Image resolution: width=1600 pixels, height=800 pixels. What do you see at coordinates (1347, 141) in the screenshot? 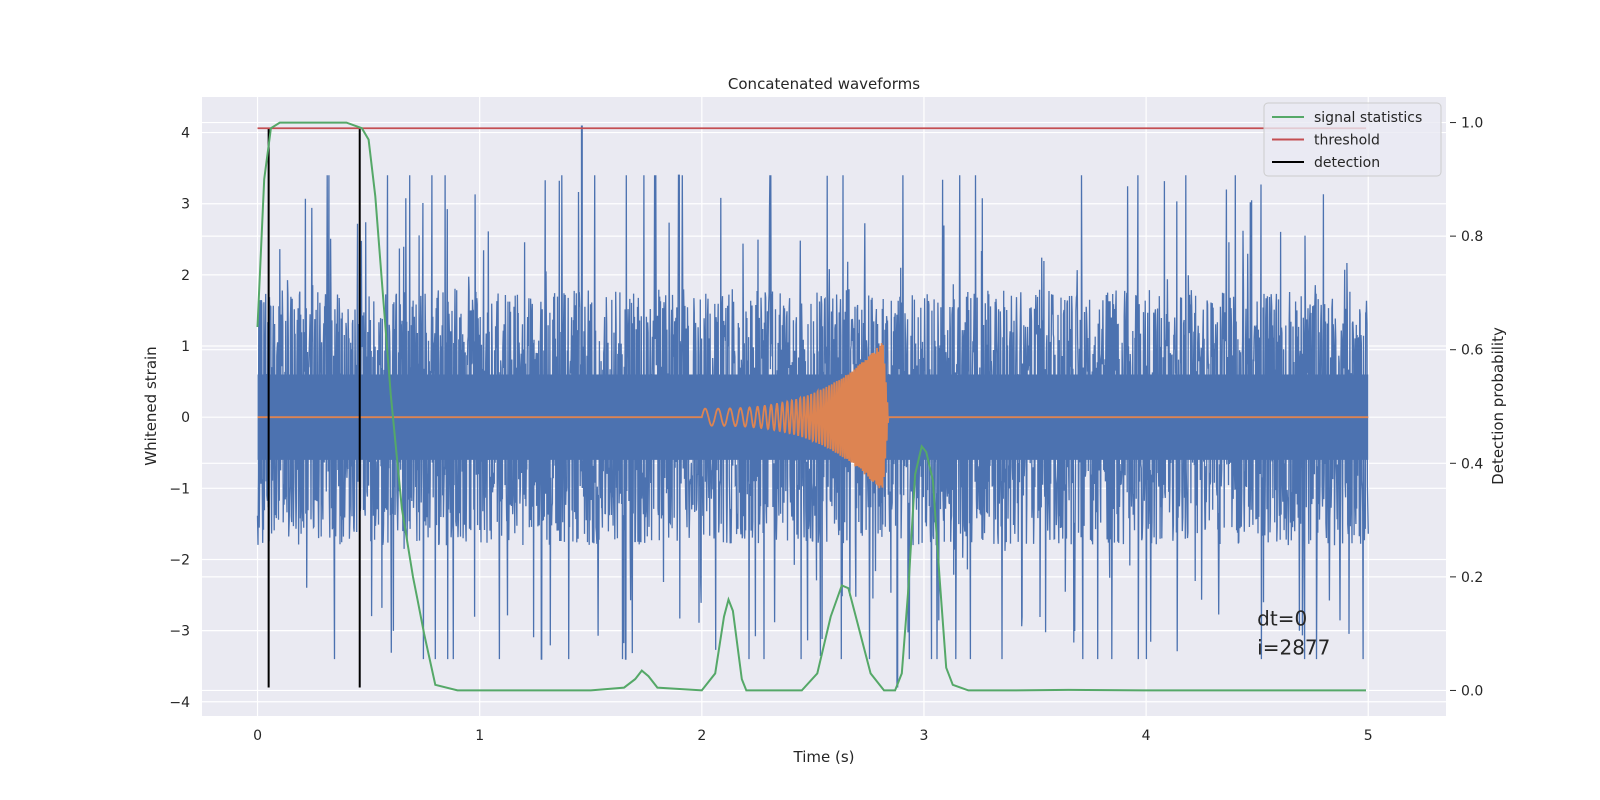
I see `legend-label: threshold` at bounding box center [1347, 141].